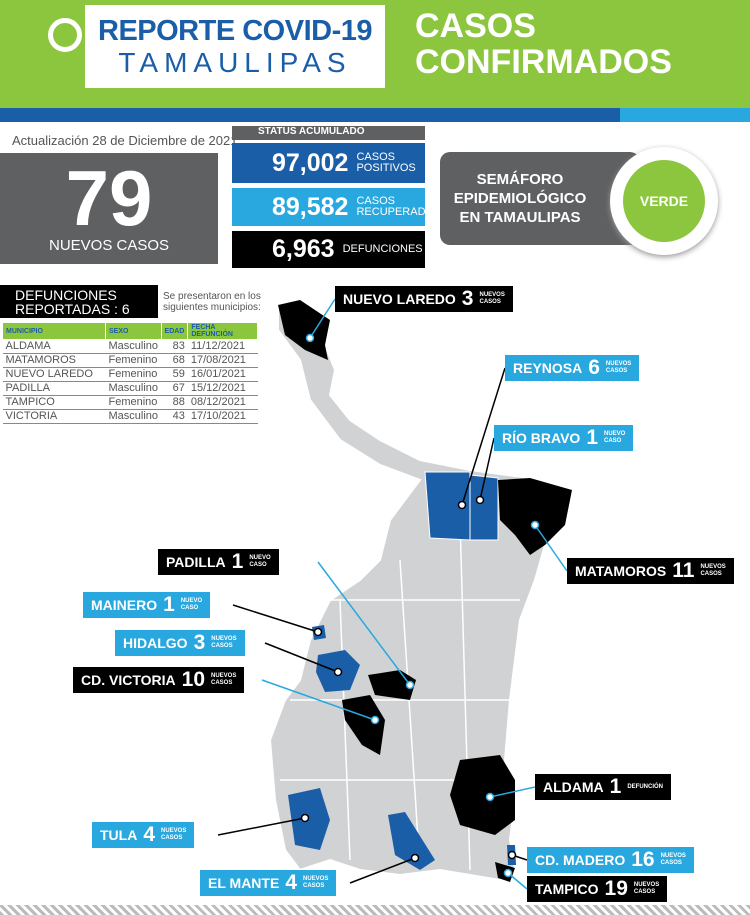 This screenshot has height=915, width=750. Describe the element at coordinates (643, 859) in the screenshot. I see `case-count: 16` at that location.